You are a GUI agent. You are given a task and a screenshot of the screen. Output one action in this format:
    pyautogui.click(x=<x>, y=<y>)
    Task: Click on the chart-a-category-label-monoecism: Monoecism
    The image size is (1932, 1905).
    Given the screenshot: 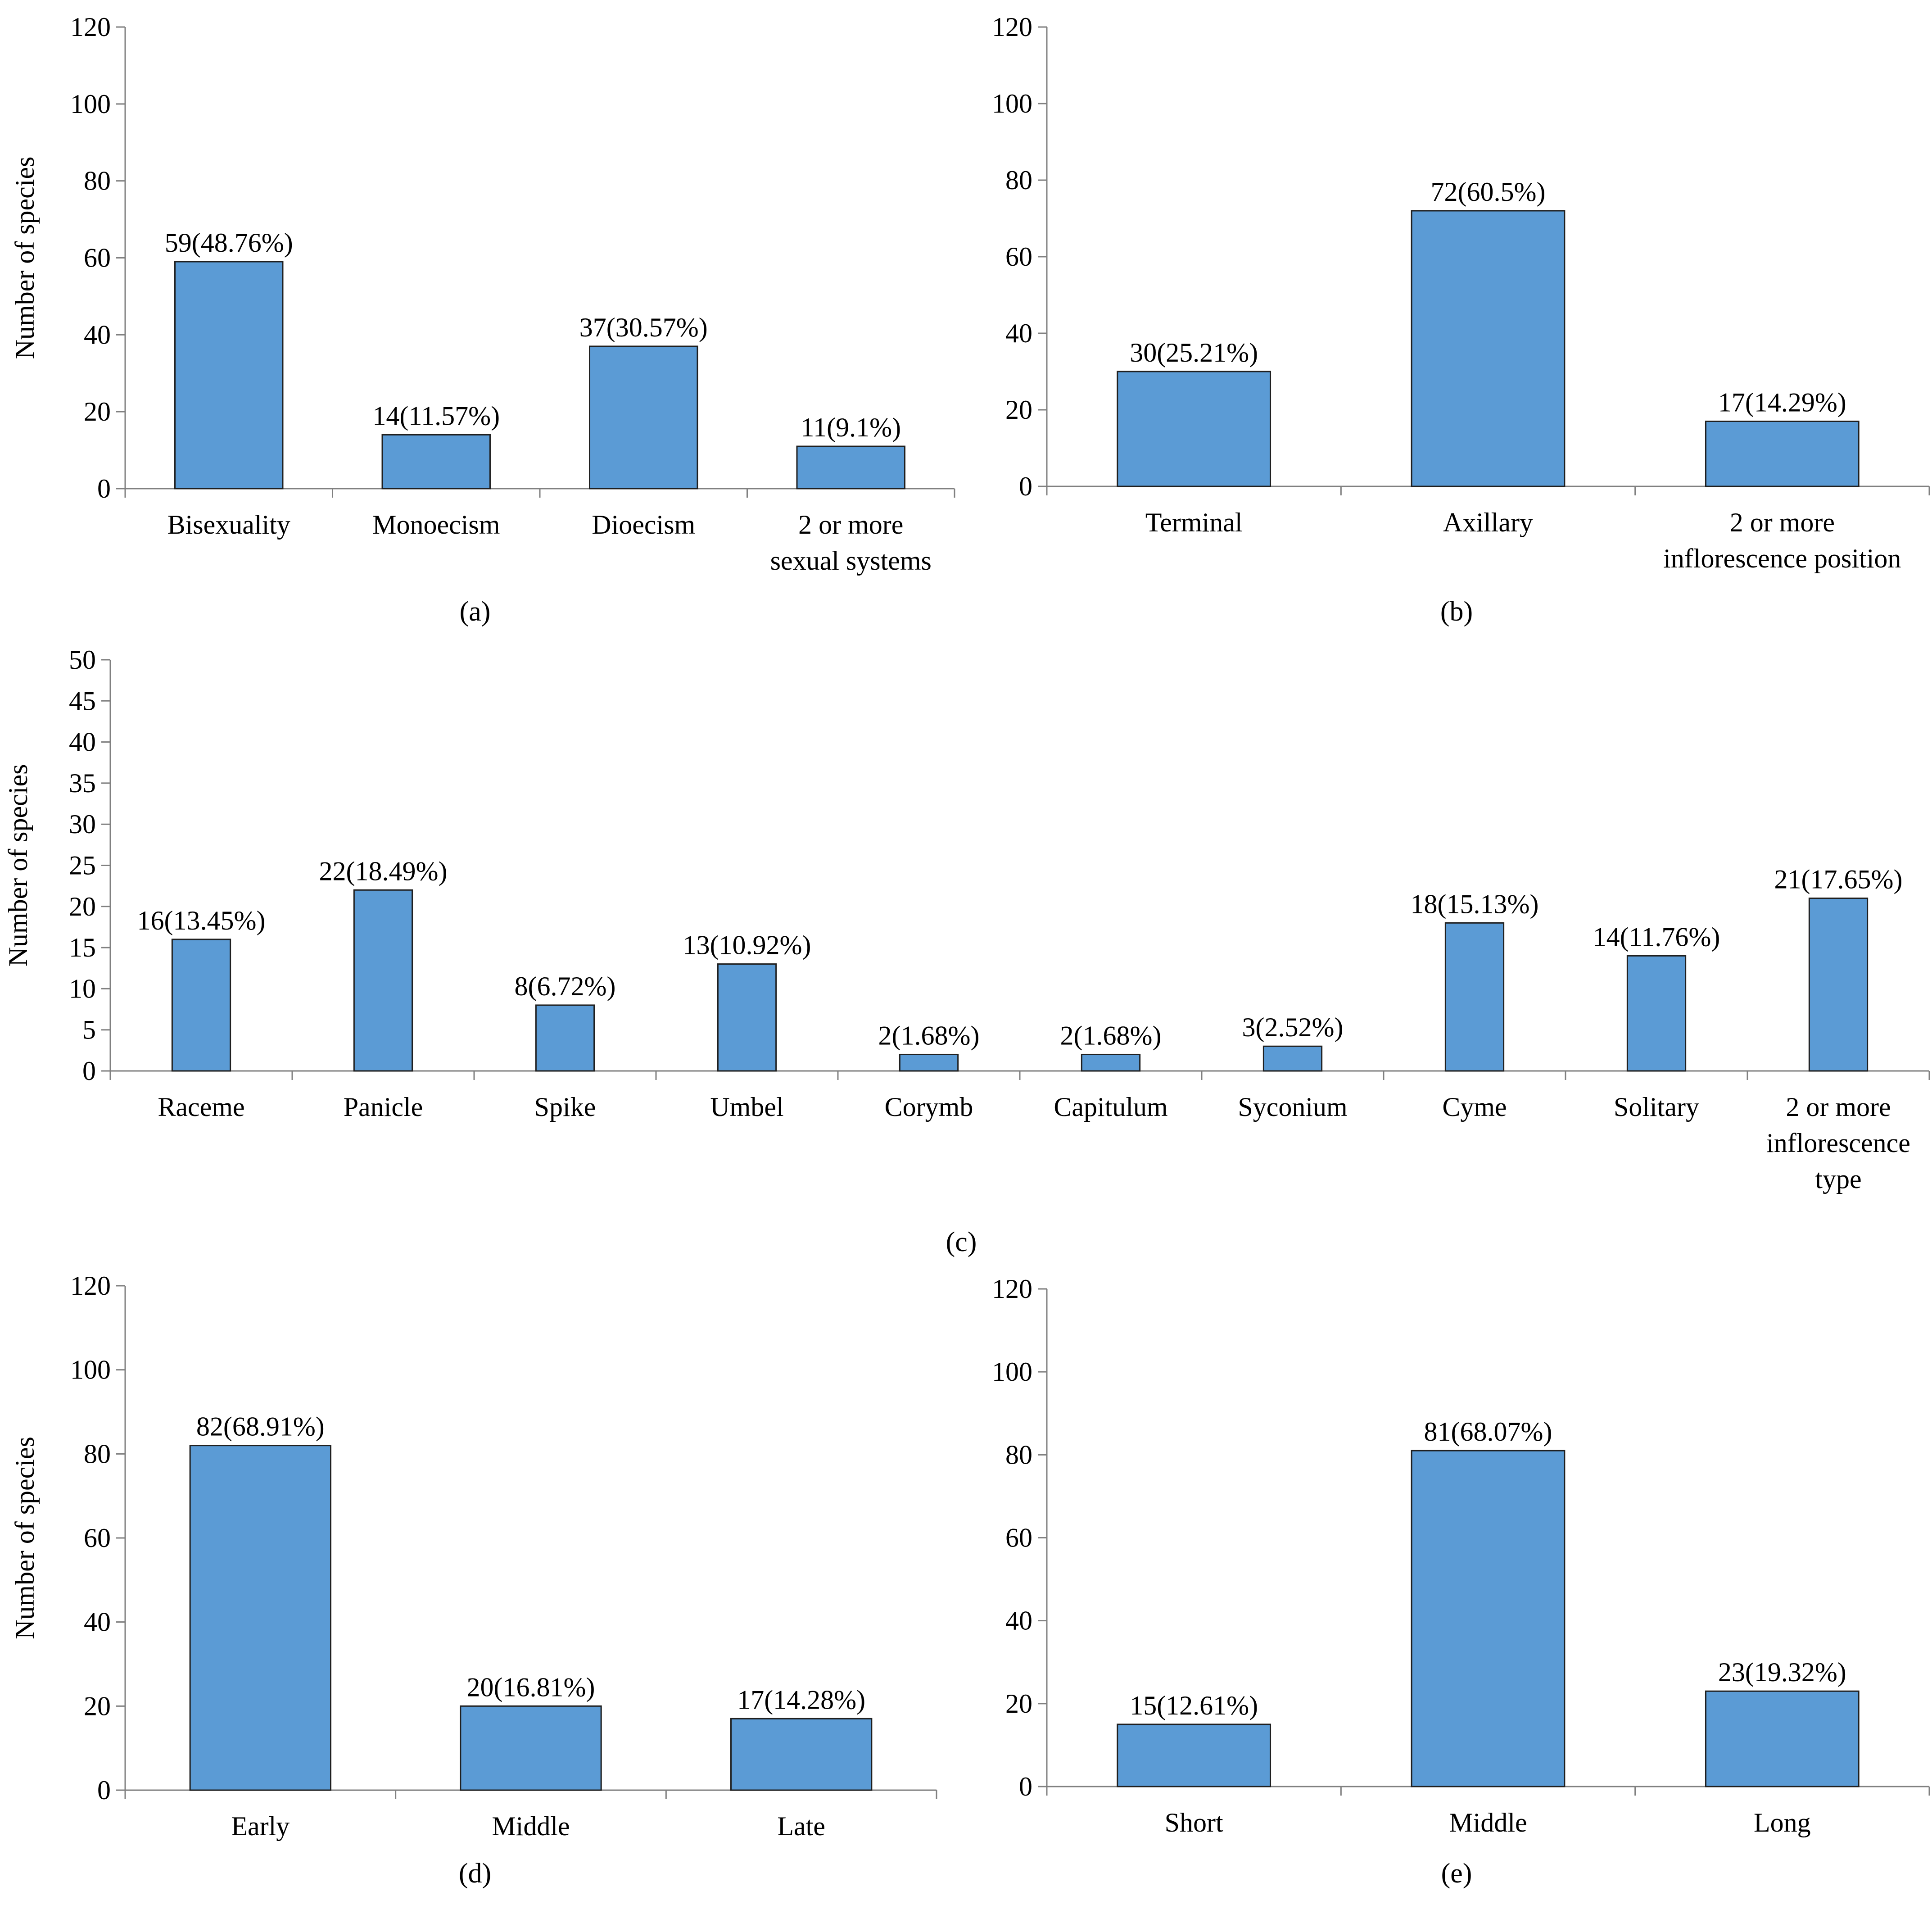 What is the action you would take?
    pyautogui.click(x=436, y=525)
    